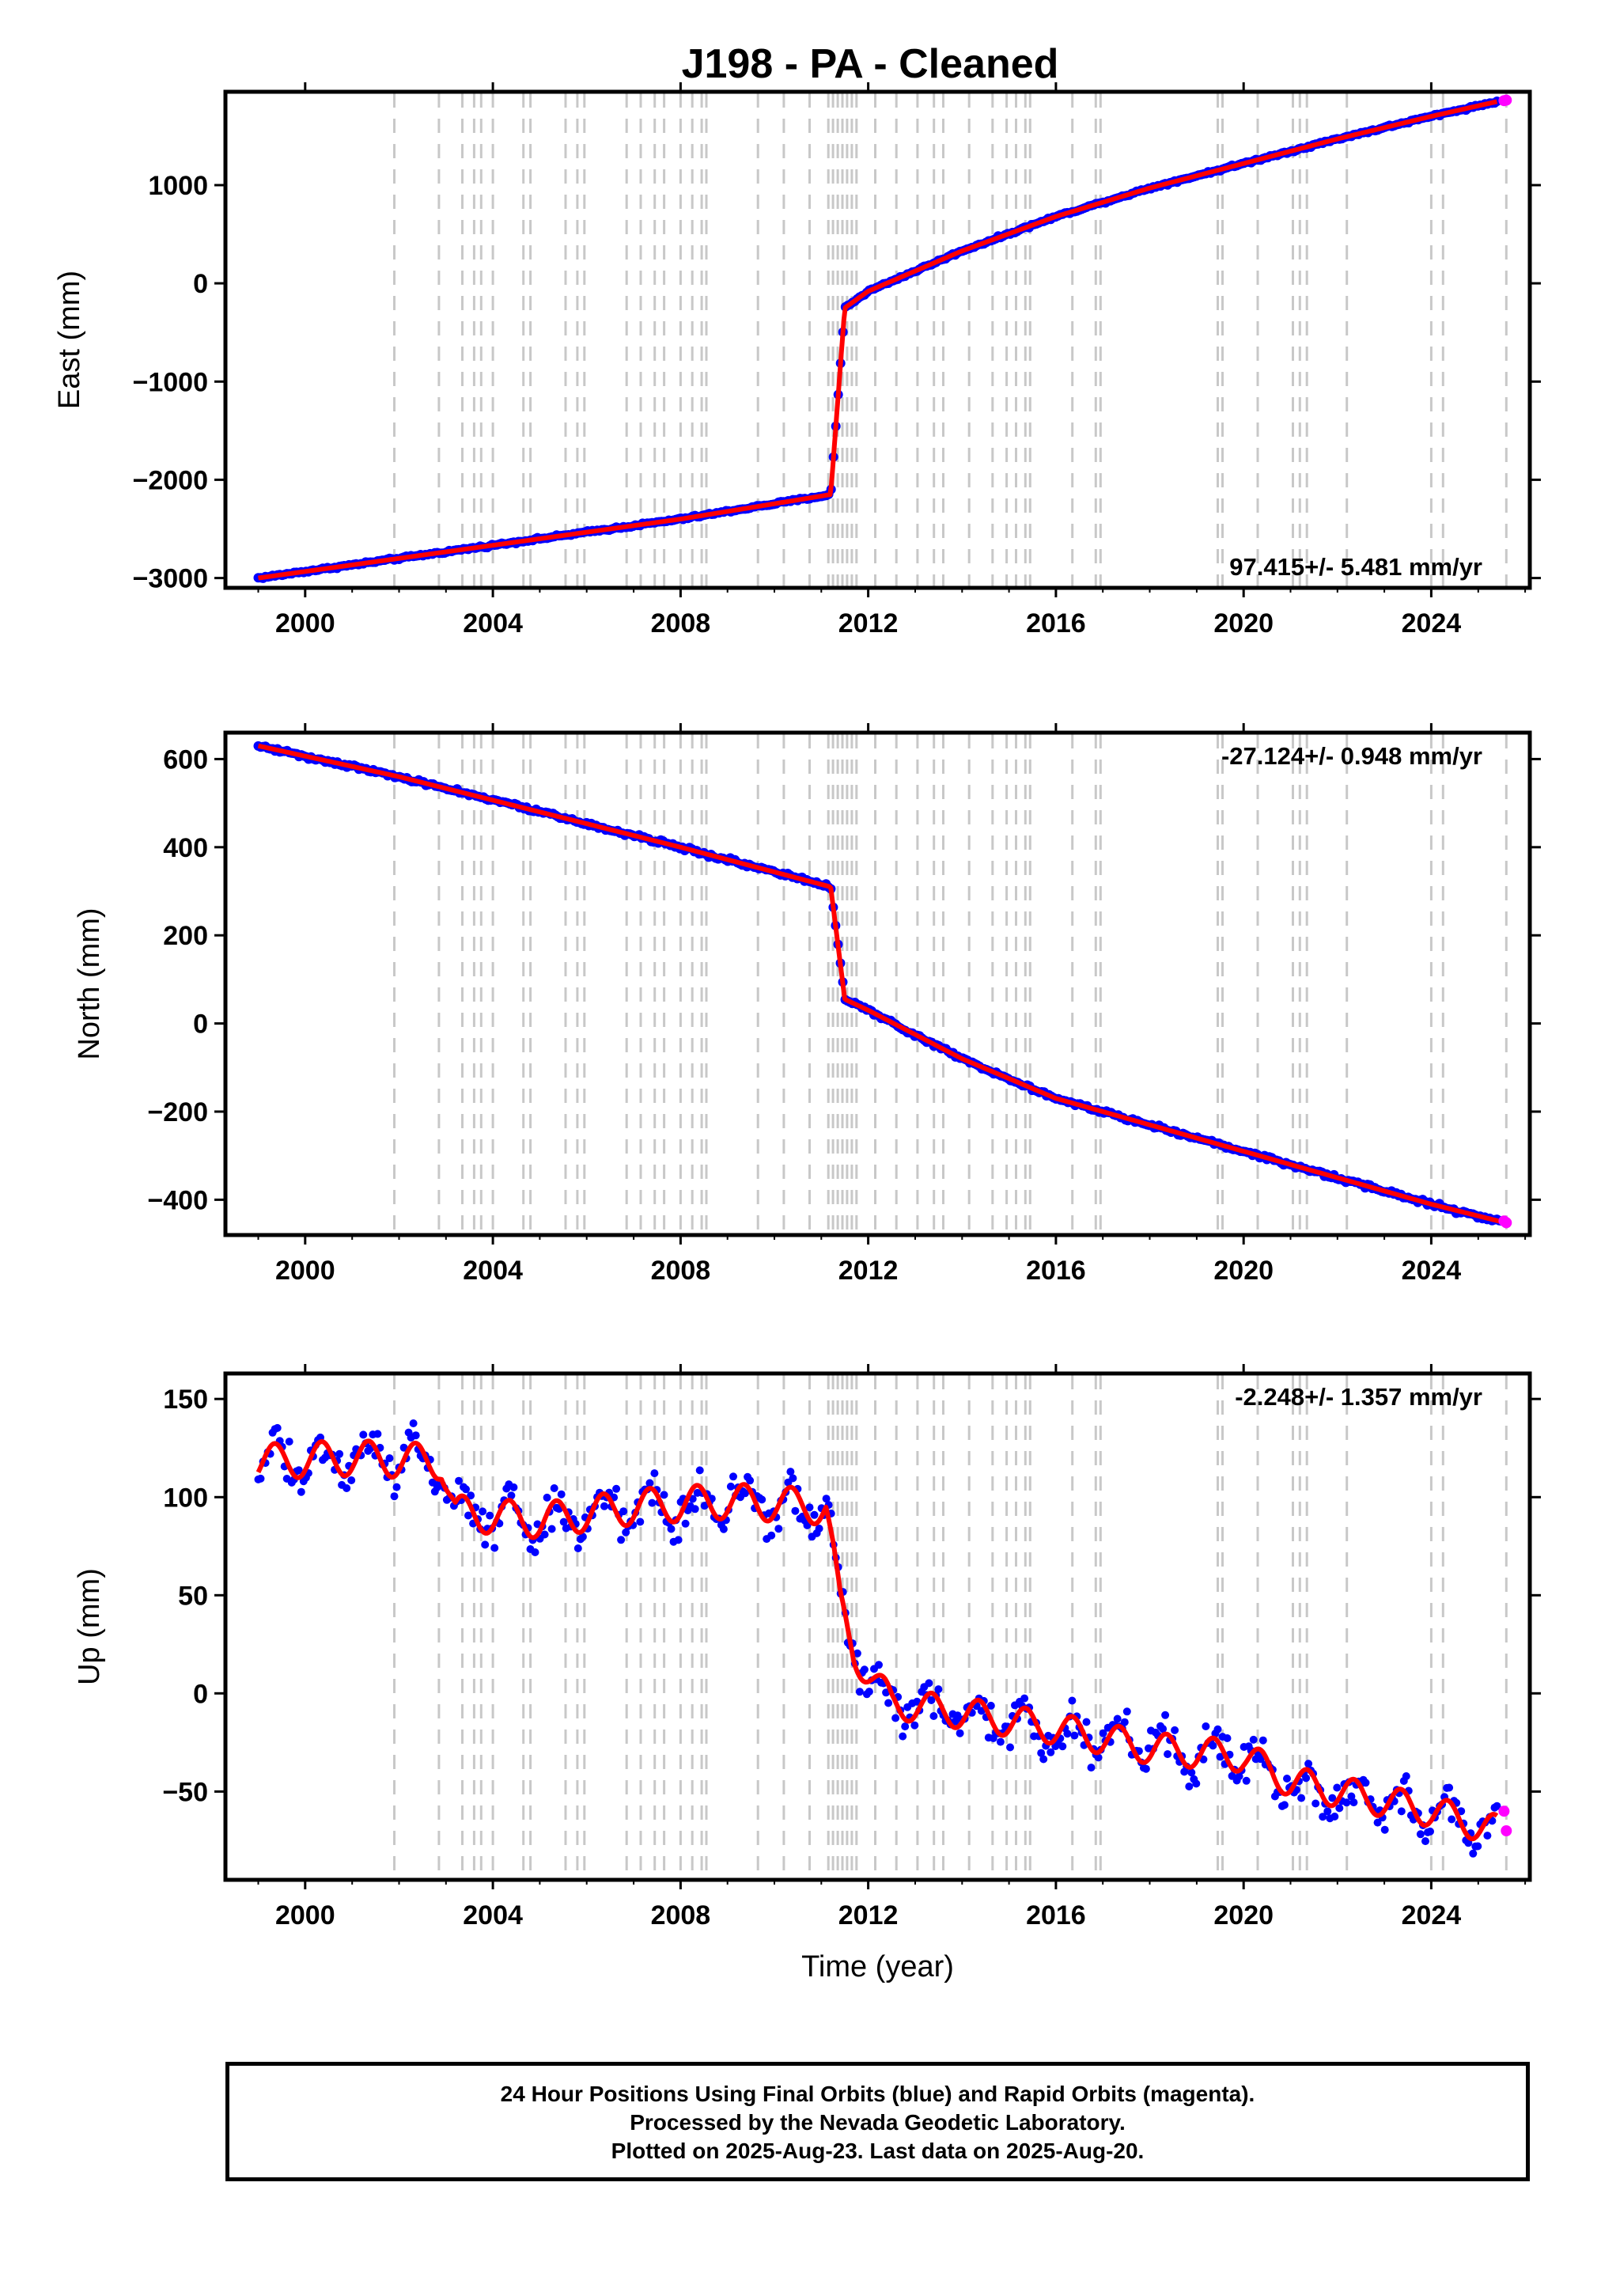 The height and width of the screenshot is (2296, 1601). I want to click on y-tick-label: 50, so click(193, 1596).